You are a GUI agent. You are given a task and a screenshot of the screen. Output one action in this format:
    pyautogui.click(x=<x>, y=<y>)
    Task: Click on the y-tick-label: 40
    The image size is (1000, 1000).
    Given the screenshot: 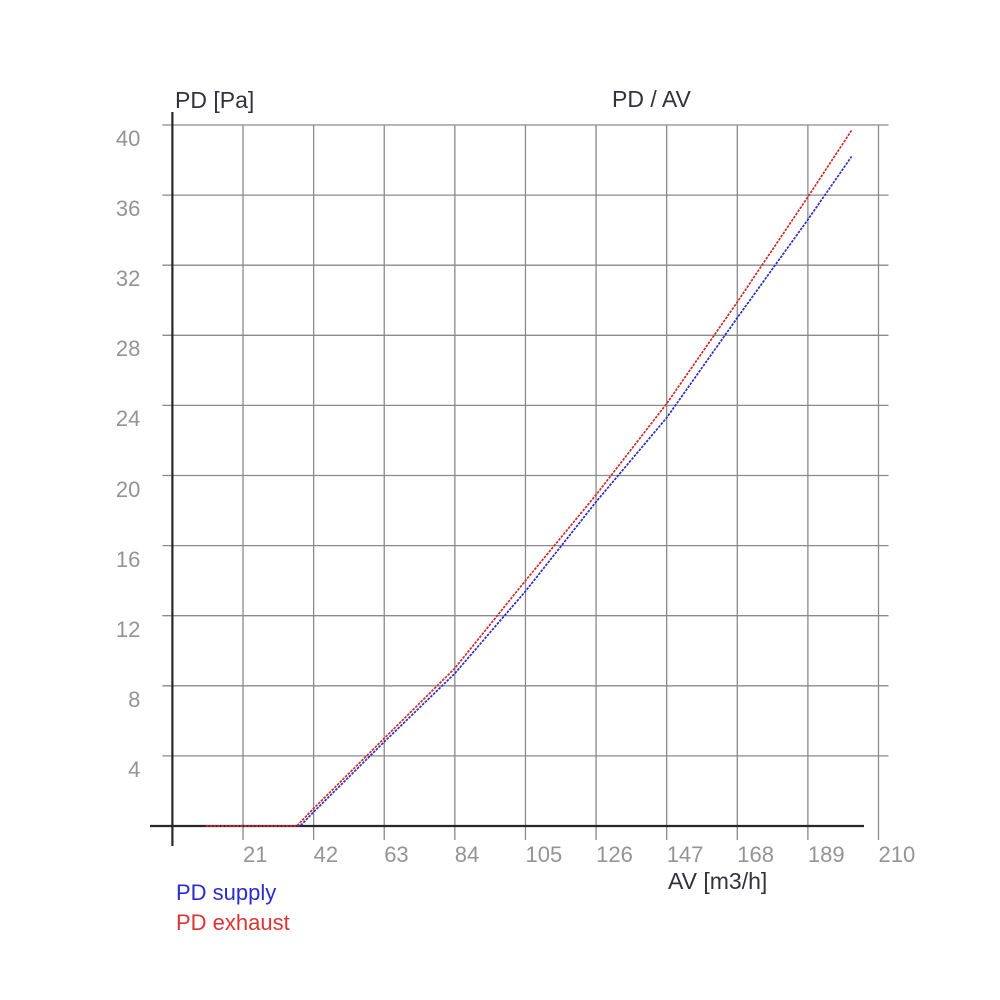 What is the action you would take?
    pyautogui.click(x=128, y=138)
    